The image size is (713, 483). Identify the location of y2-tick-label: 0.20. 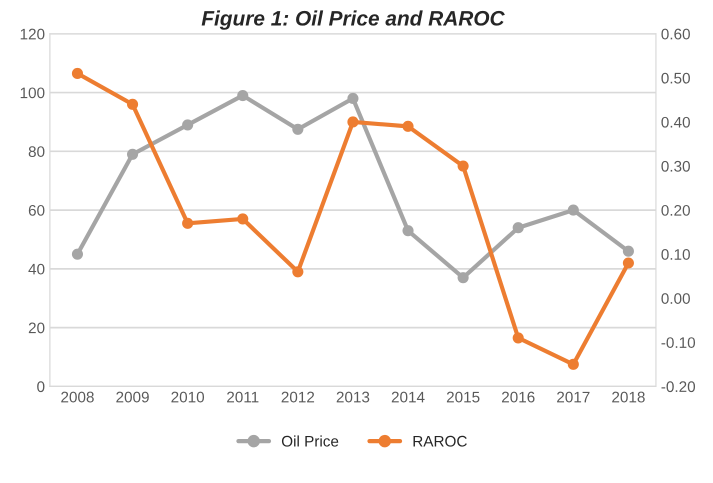
(675, 210).